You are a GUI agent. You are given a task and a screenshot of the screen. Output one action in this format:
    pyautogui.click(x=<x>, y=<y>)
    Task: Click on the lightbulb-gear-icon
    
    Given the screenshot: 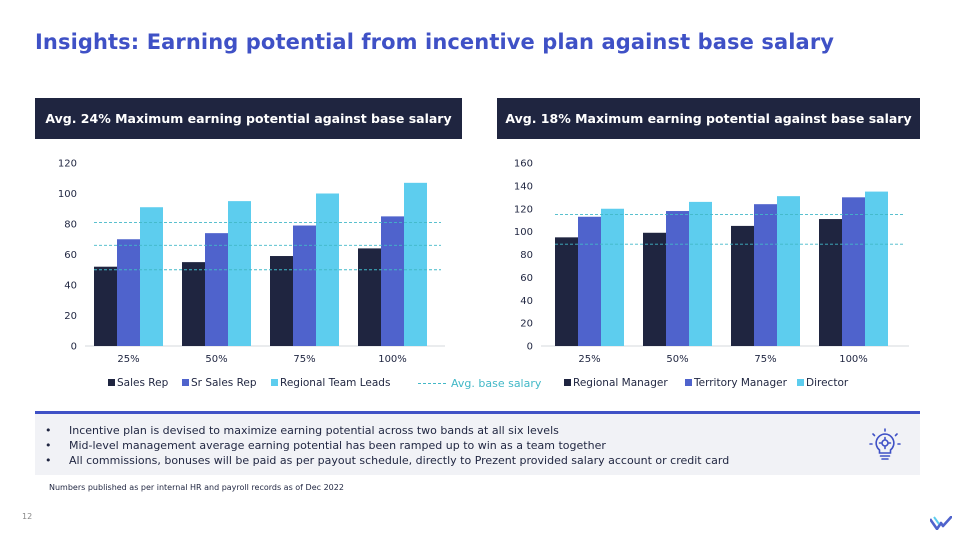 What is the action you would take?
    pyautogui.click(x=885, y=444)
    